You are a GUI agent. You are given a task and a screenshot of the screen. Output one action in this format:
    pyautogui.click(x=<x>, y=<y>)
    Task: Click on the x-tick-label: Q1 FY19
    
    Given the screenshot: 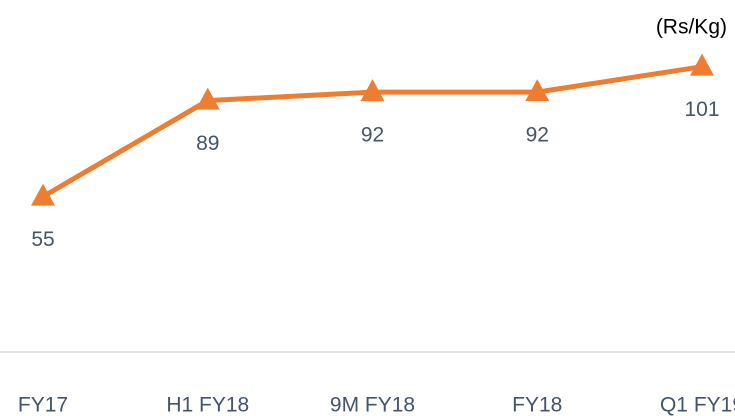 What is the action you would take?
    pyautogui.click(x=697, y=405)
    